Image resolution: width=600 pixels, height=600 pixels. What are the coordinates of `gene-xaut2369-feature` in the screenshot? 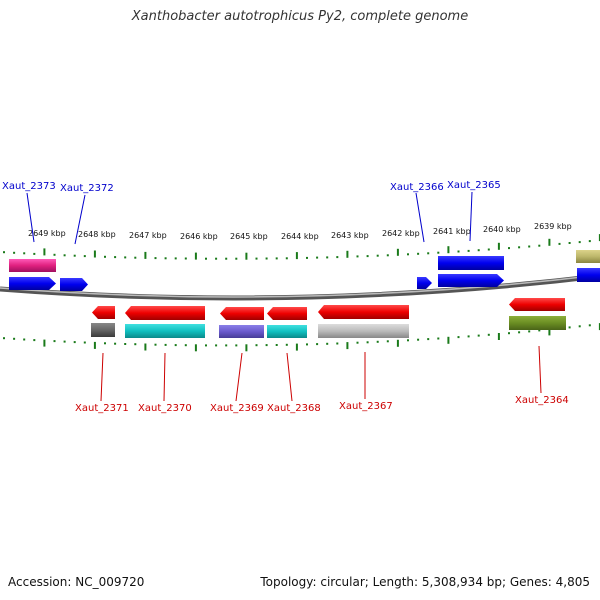 It's located at (241, 331).